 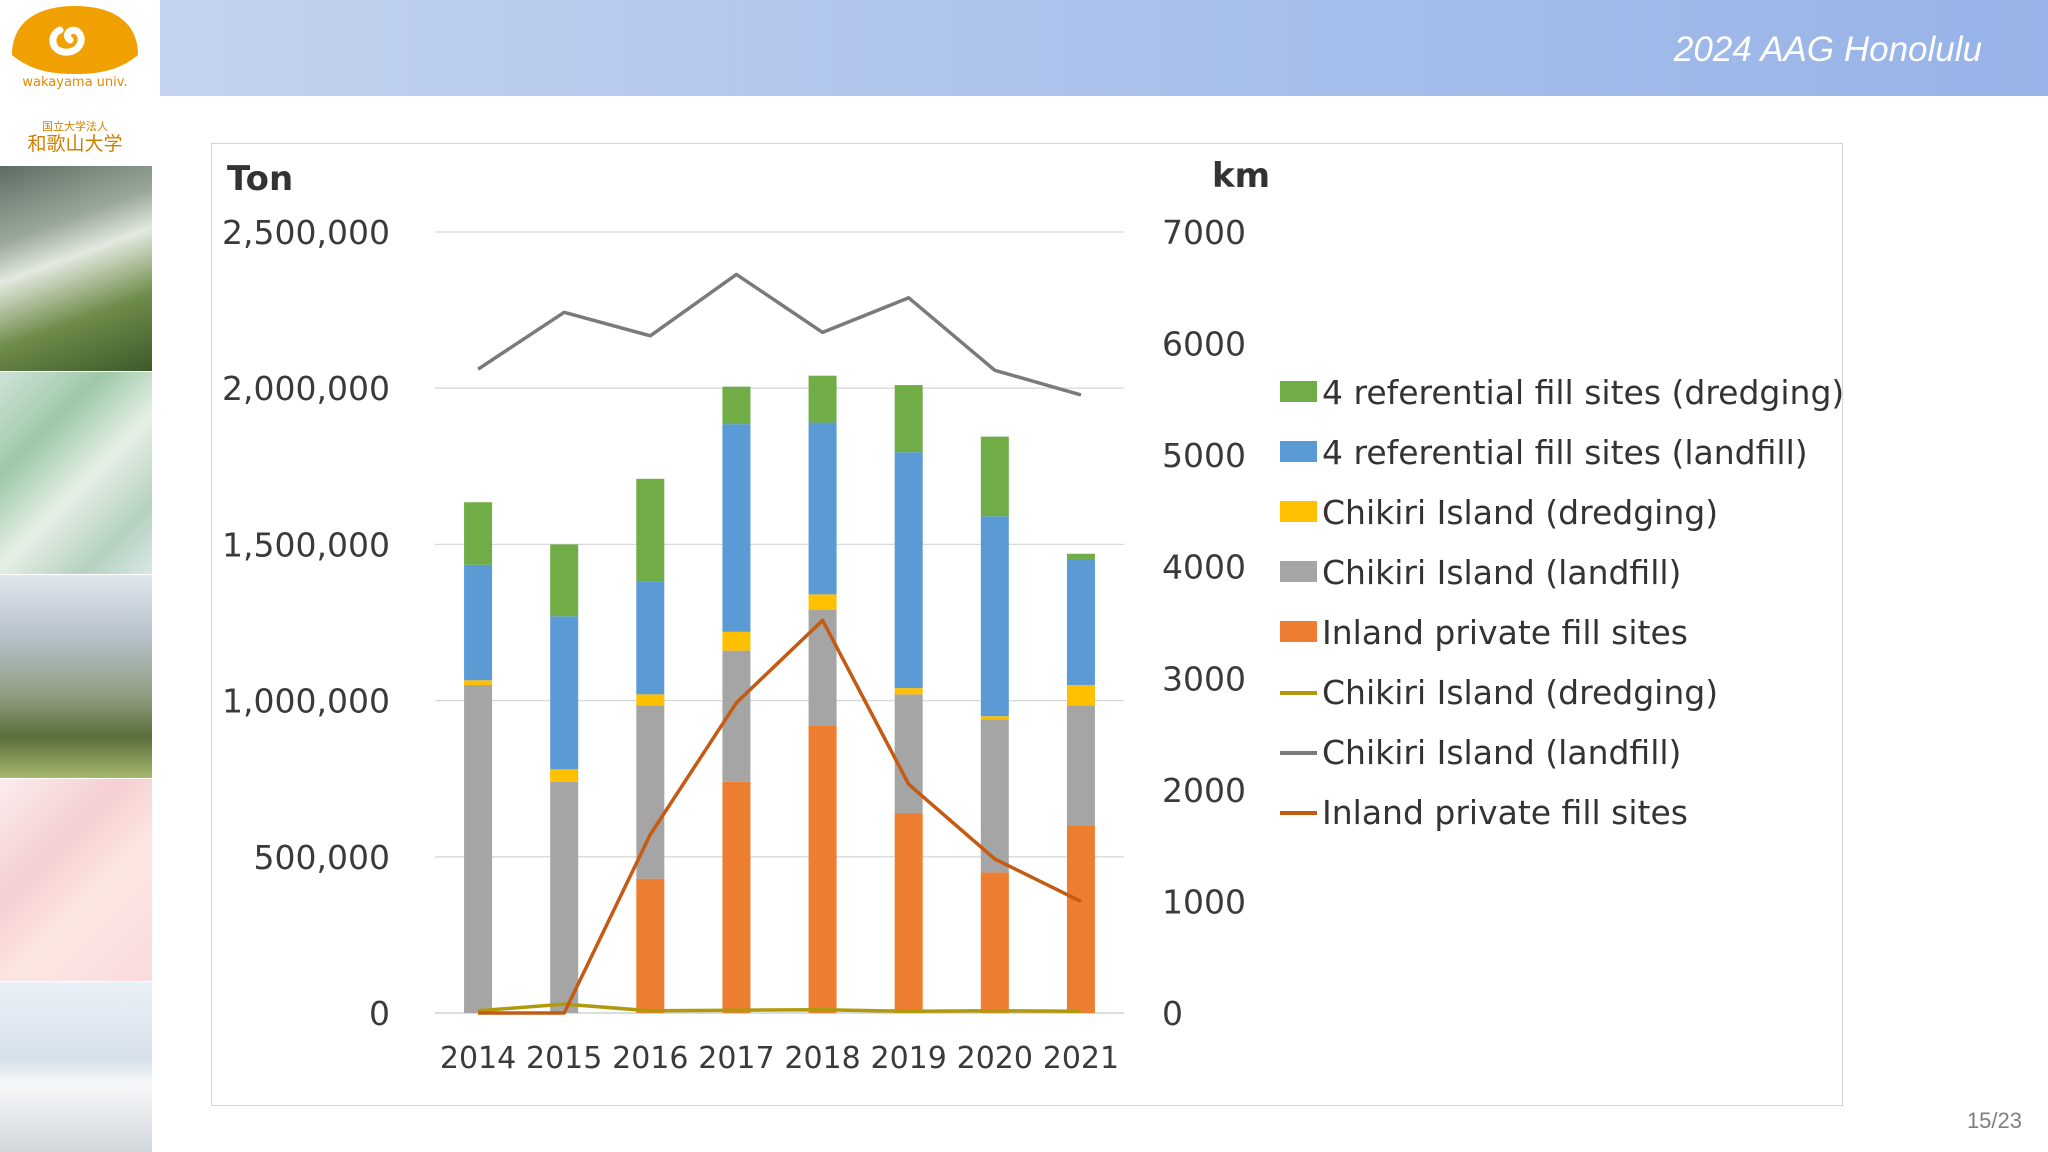 I want to click on logo-swirl, so click(x=67, y=41).